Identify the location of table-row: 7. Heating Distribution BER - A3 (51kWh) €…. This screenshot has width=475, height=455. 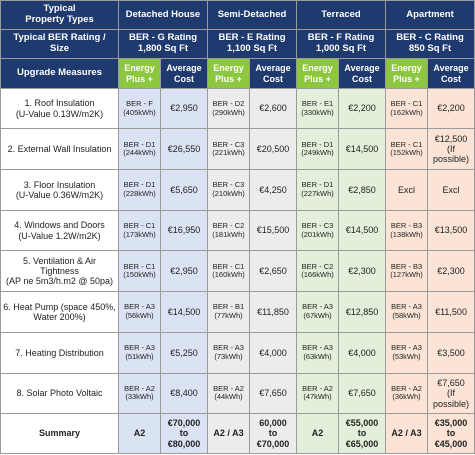
(237, 352).